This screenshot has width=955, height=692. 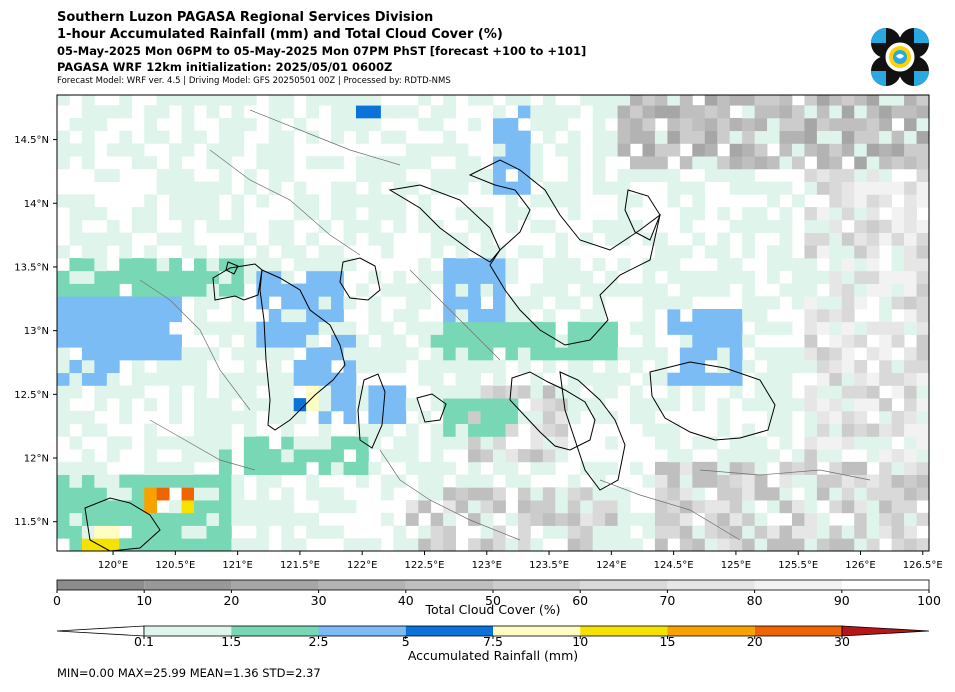 What do you see at coordinates (549, 565) in the screenshot?
I see `x-tick-label: 123.5°E` at bounding box center [549, 565].